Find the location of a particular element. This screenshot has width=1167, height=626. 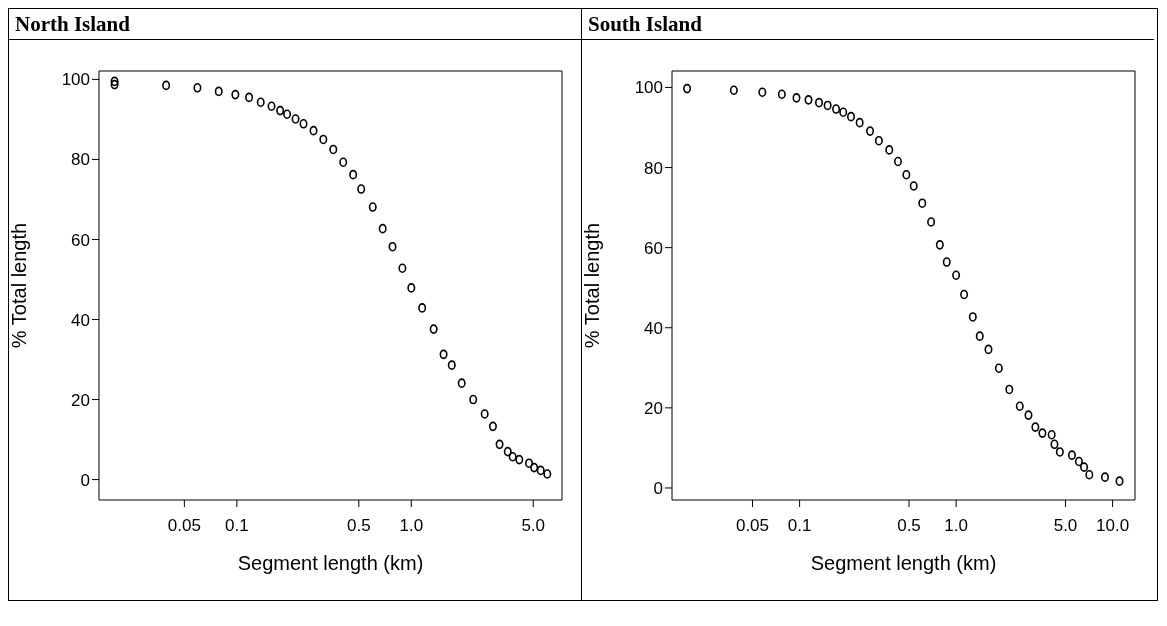

x-tick-label: 10.0 is located at coordinates (1113, 526).